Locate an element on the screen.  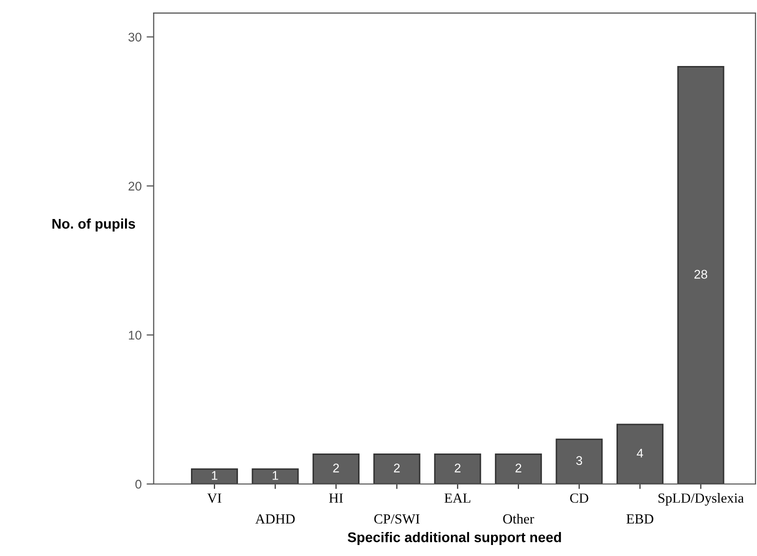
x-tick-label: CD is located at coordinates (579, 498).